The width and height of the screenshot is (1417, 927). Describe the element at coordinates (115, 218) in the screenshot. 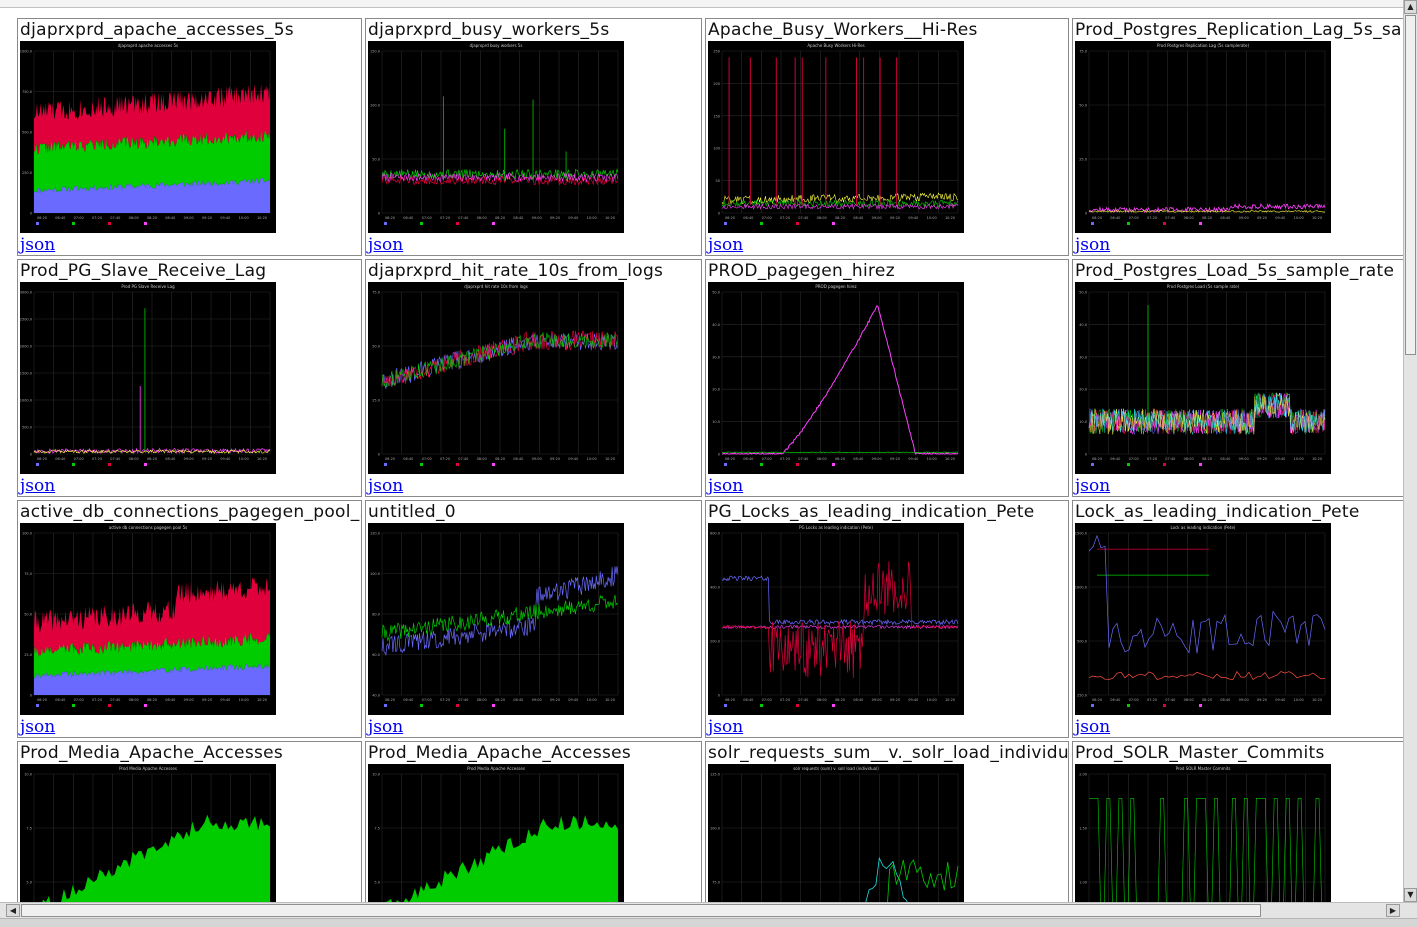

I see `x-tick-label: 07:40` at that location.